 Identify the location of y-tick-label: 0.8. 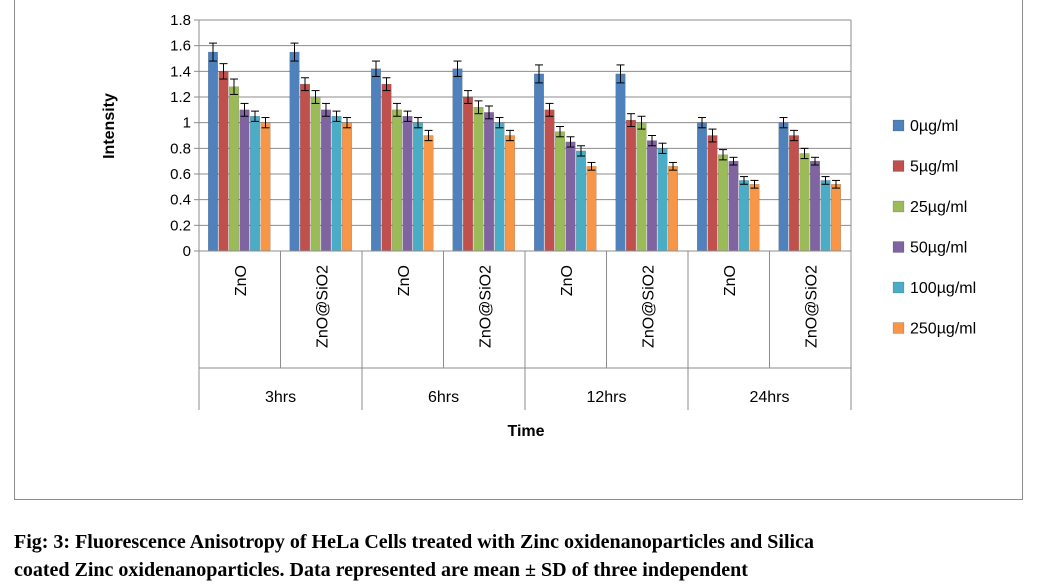
(180, 148).